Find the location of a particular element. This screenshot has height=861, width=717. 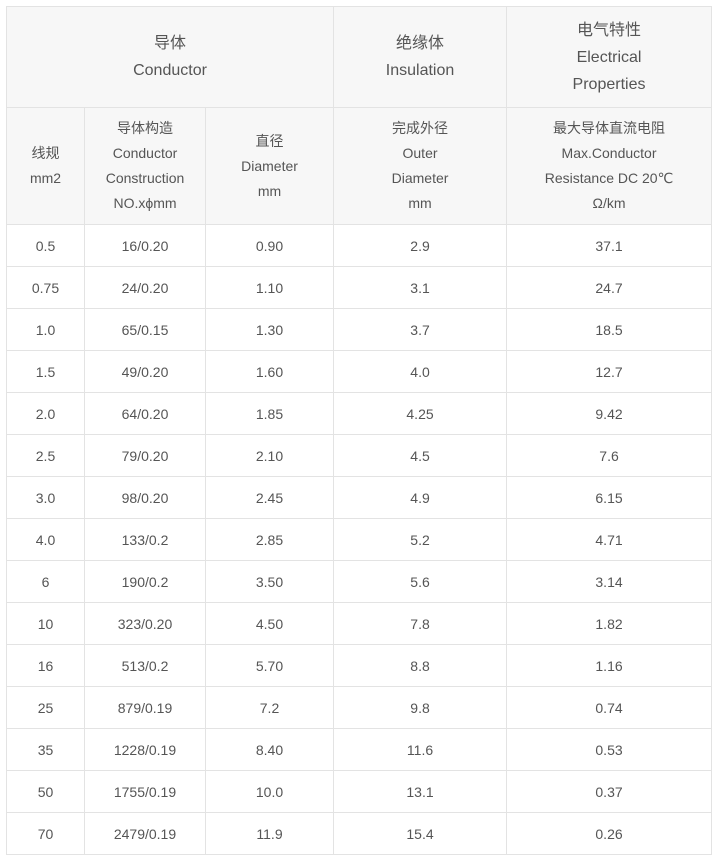

subheader-cell: 完成外径 Outer Diameter mm is located at coordinates (420, 166).